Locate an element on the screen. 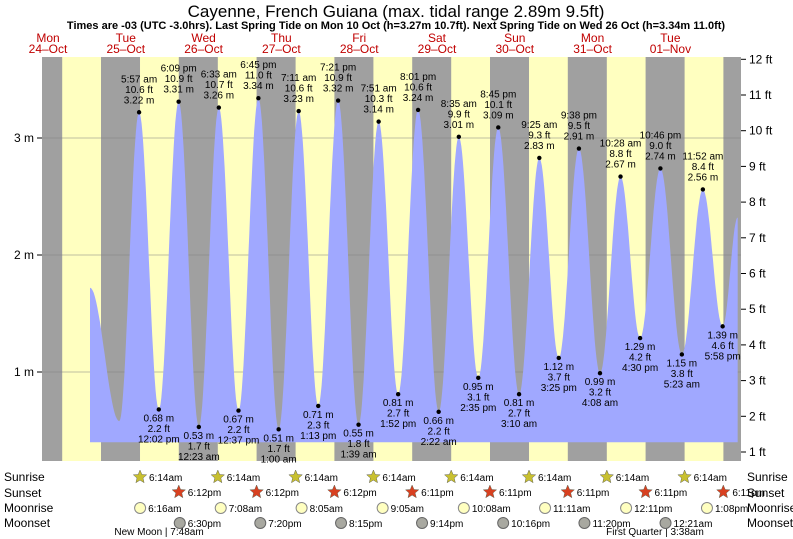 The image size is (793, 539). tide-label: 6:09 pm is located at coordinates (179, 69).